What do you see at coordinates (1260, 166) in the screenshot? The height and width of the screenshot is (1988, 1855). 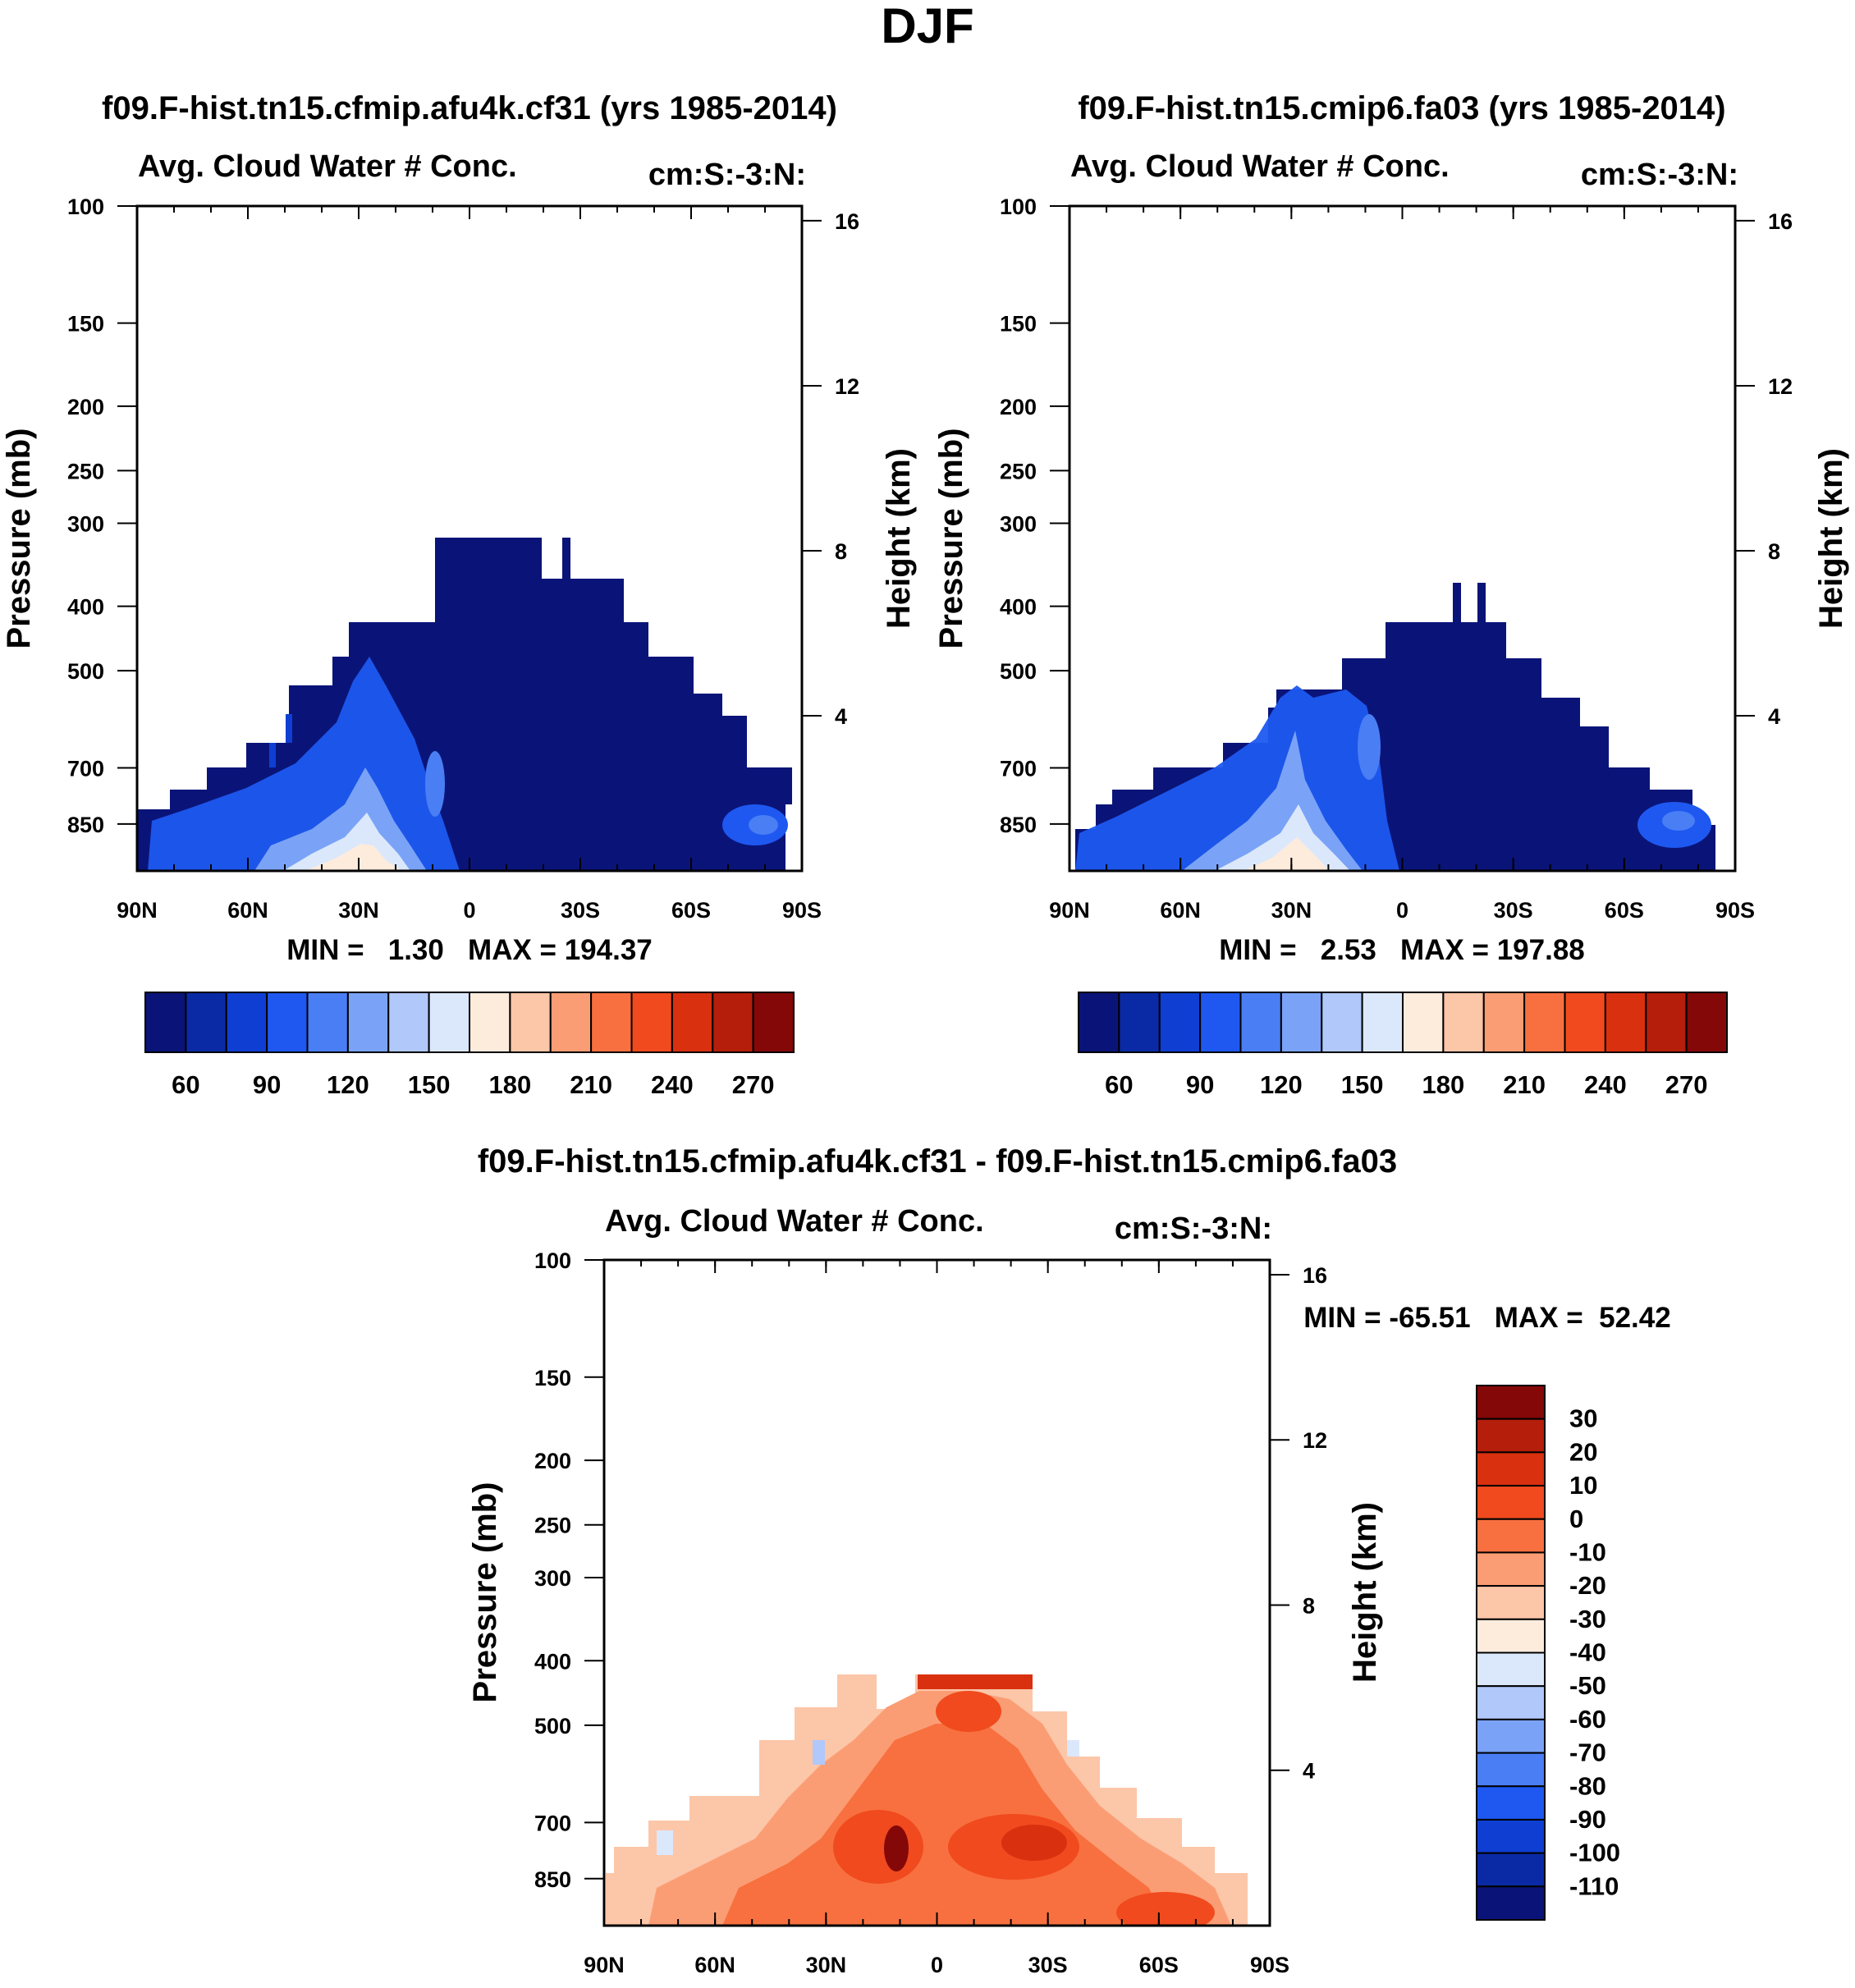 I see `panel-control-left-string: Avg. Cloud Water # Conc.` at bounding box center [1260, 166].